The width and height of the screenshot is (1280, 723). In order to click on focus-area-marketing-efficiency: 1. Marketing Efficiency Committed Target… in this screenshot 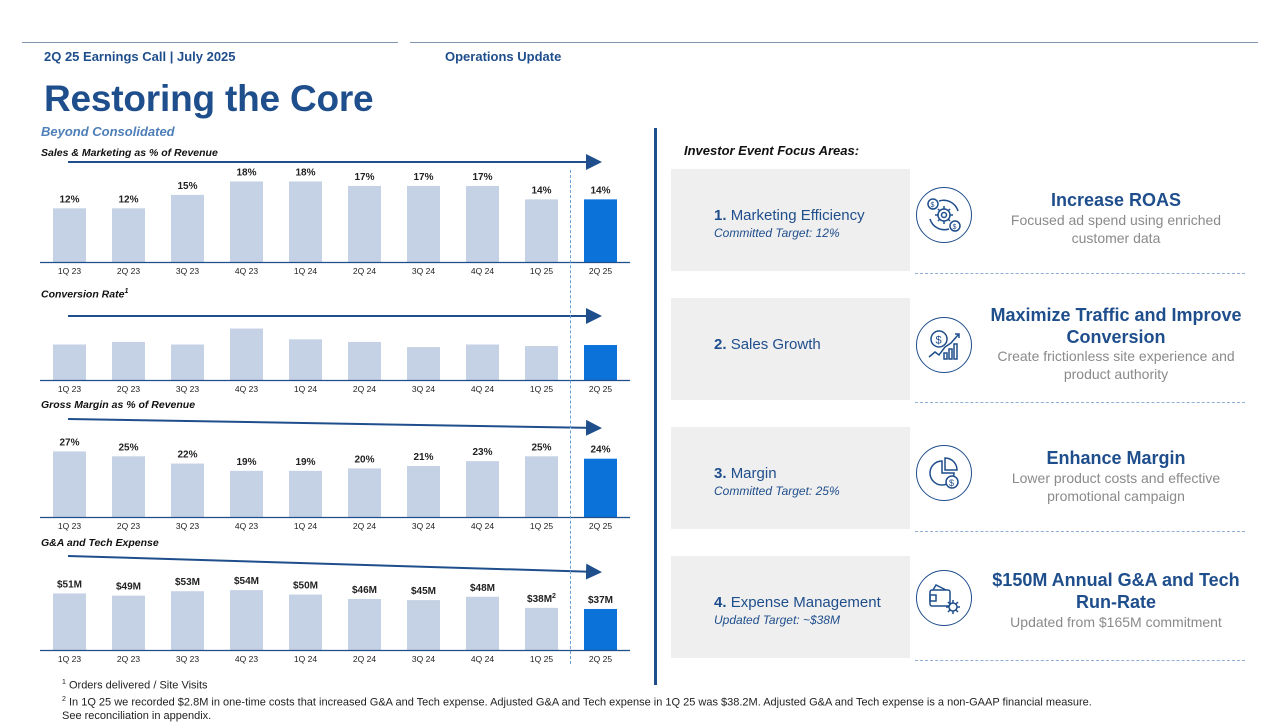, I will do `click(958, 221)`.